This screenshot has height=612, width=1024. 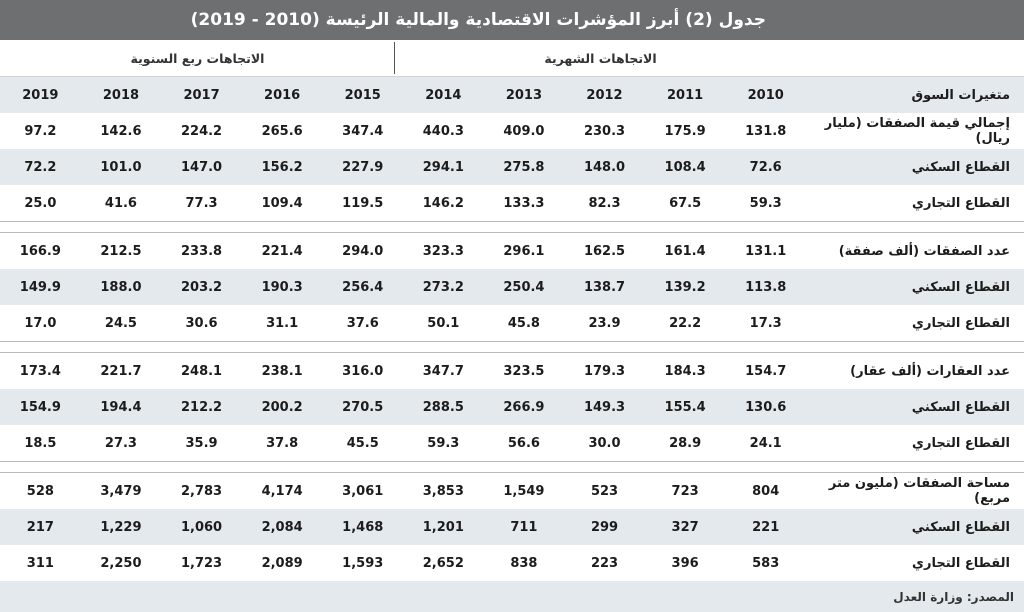 What do you see at coordinates (604, 203) in the screenshot?
I see `table-cell: 82.3` at bounding box center [604, 203].